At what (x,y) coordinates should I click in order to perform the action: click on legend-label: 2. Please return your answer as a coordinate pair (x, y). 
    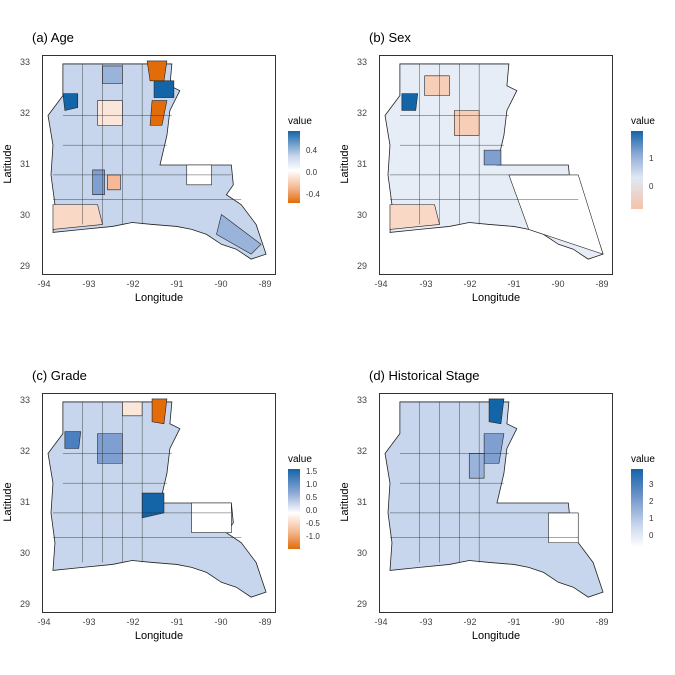
    Looking at the image, I should click on (651, 501).